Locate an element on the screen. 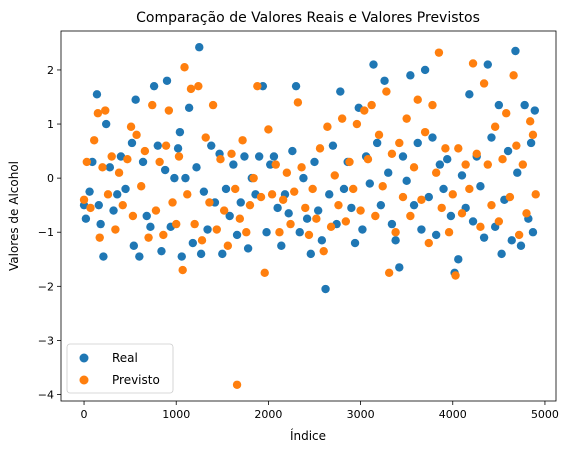 The width and height of the screenshot is (570, 457). legend: Real Previsto is located at coordinates (120, 368).